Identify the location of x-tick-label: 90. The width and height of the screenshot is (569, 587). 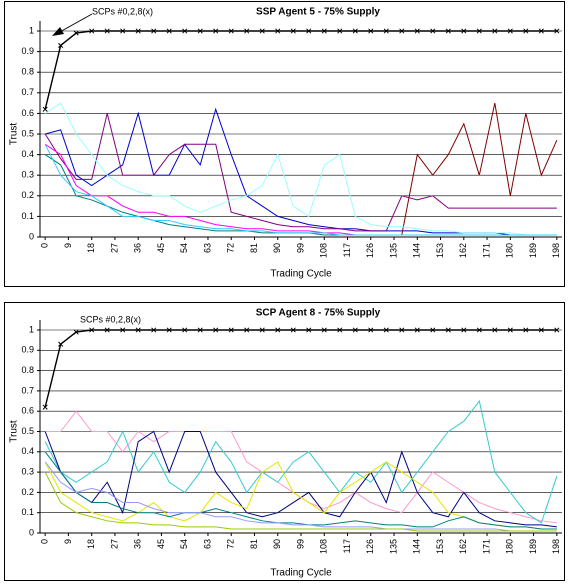
(277, 544).